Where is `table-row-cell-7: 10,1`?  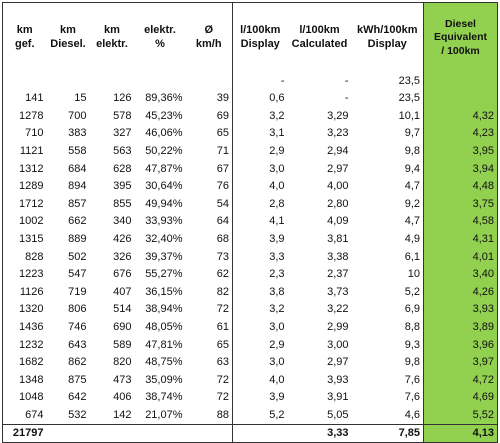 table-row-cell-7: 10,1 is located at coordinates (409, 115).